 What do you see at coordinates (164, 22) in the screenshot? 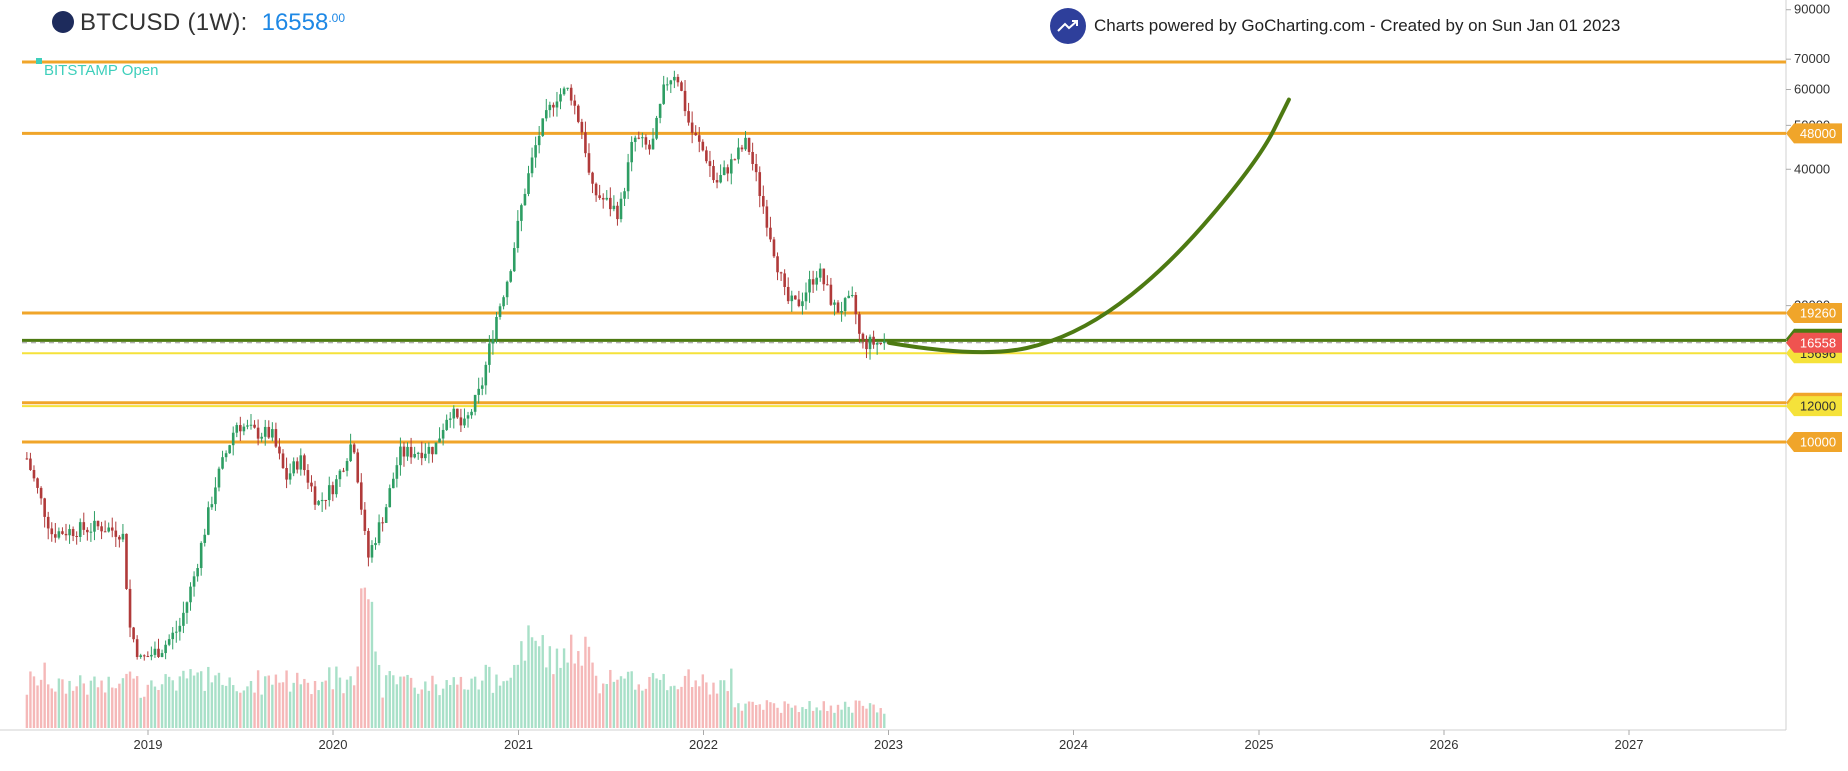
I see `symbol-label: BTCUSD (1W):` at bounding box center [164, 22].